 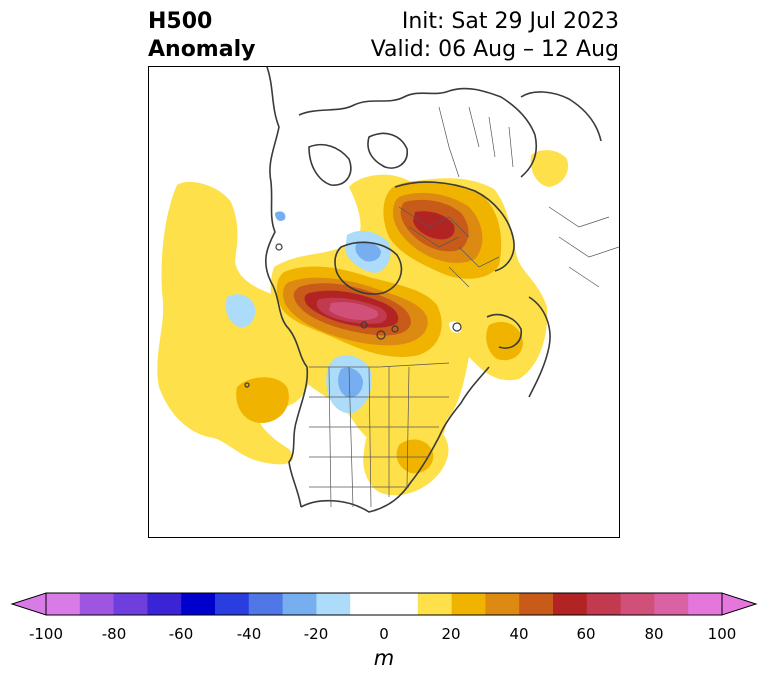 I want to click on colorbar-tick: -20, so click(x=316, y=634).